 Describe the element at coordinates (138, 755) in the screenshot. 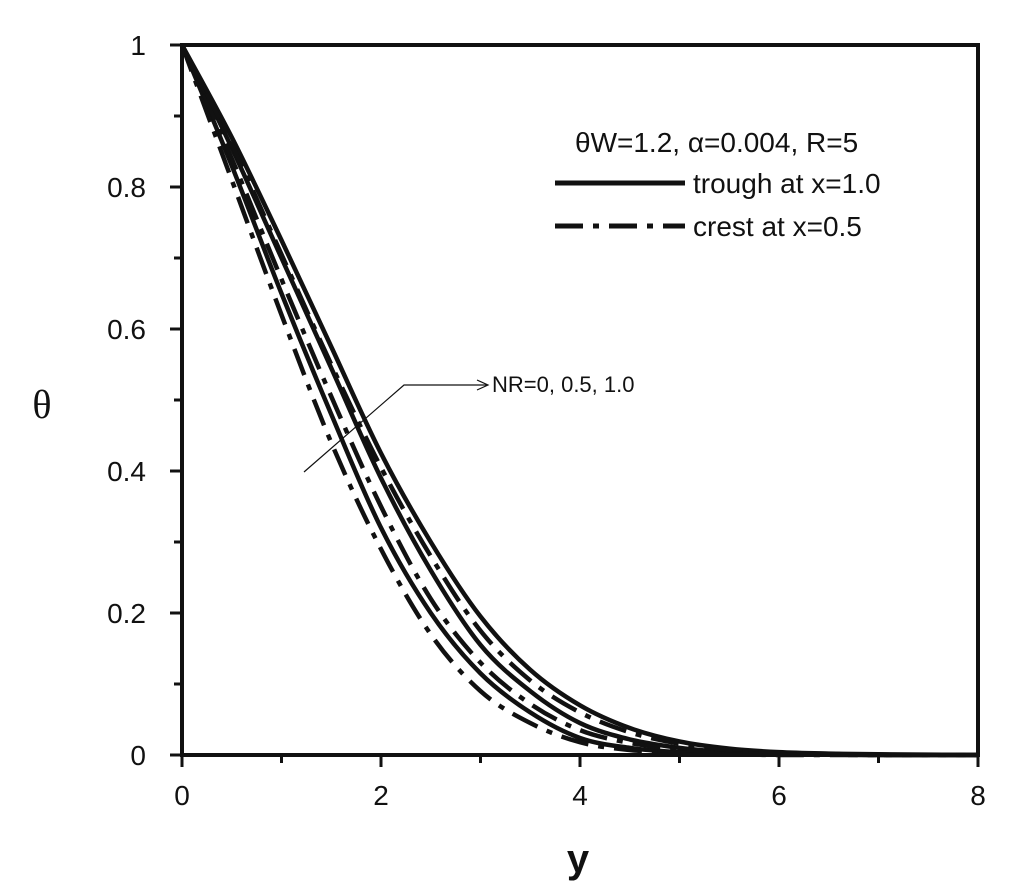

I see `y-tick-label-0: 0` at that location.